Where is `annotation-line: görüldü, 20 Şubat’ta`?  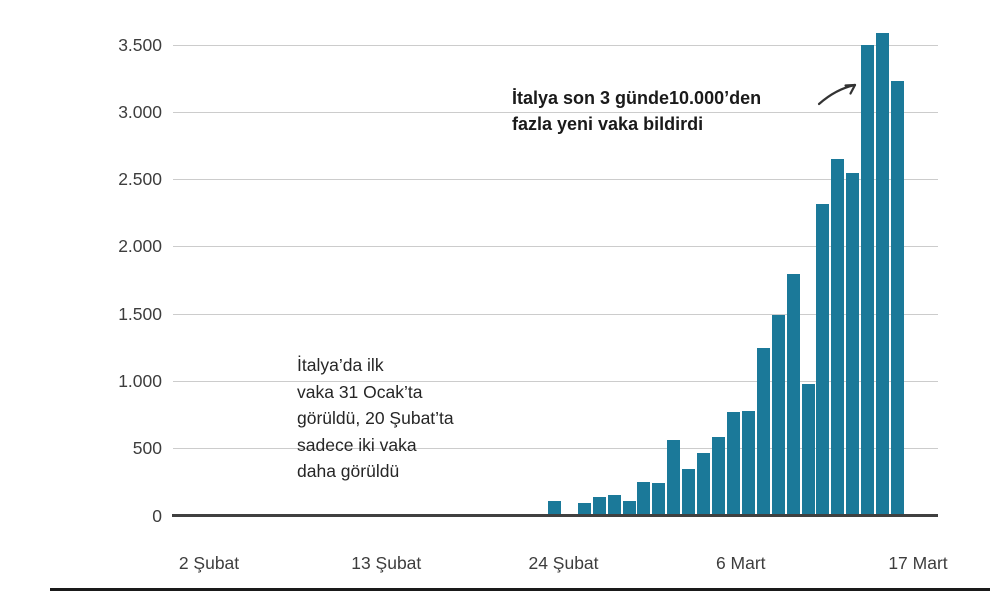 annotation-line: görüldü, 20 Şubat’ta is located at coordinates (375, 418).